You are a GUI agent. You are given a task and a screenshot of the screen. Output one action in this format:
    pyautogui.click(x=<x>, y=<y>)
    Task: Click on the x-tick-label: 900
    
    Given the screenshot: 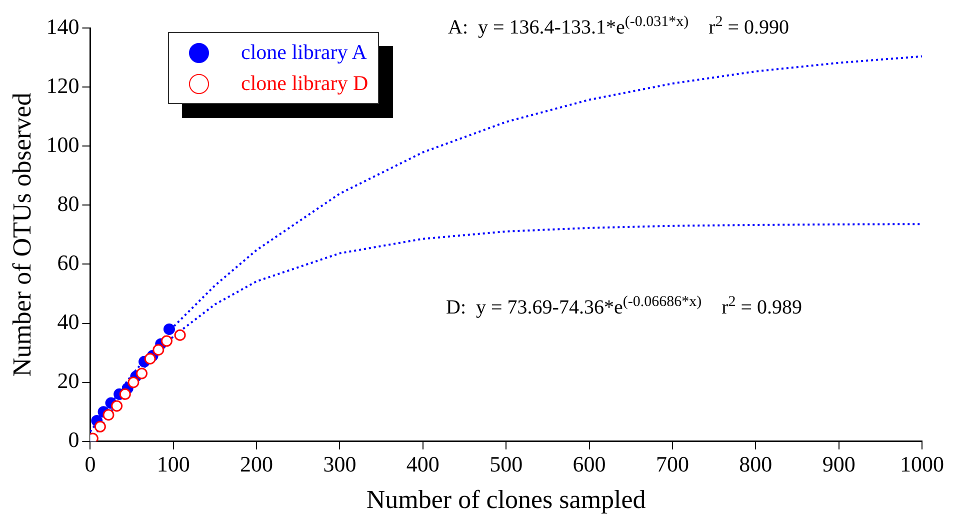 What is the action you would take?
    pyautogui.click(x=839, y=463)
    